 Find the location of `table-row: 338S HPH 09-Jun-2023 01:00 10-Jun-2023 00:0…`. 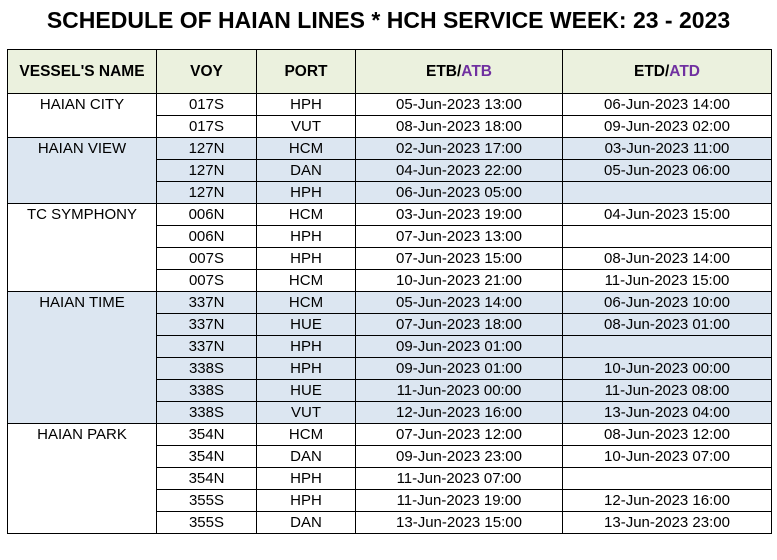

table-row: 338S HPH 09-Jun-2023 01:00 10-Jun-2023 00:0… is located at coordinates (389, 368).